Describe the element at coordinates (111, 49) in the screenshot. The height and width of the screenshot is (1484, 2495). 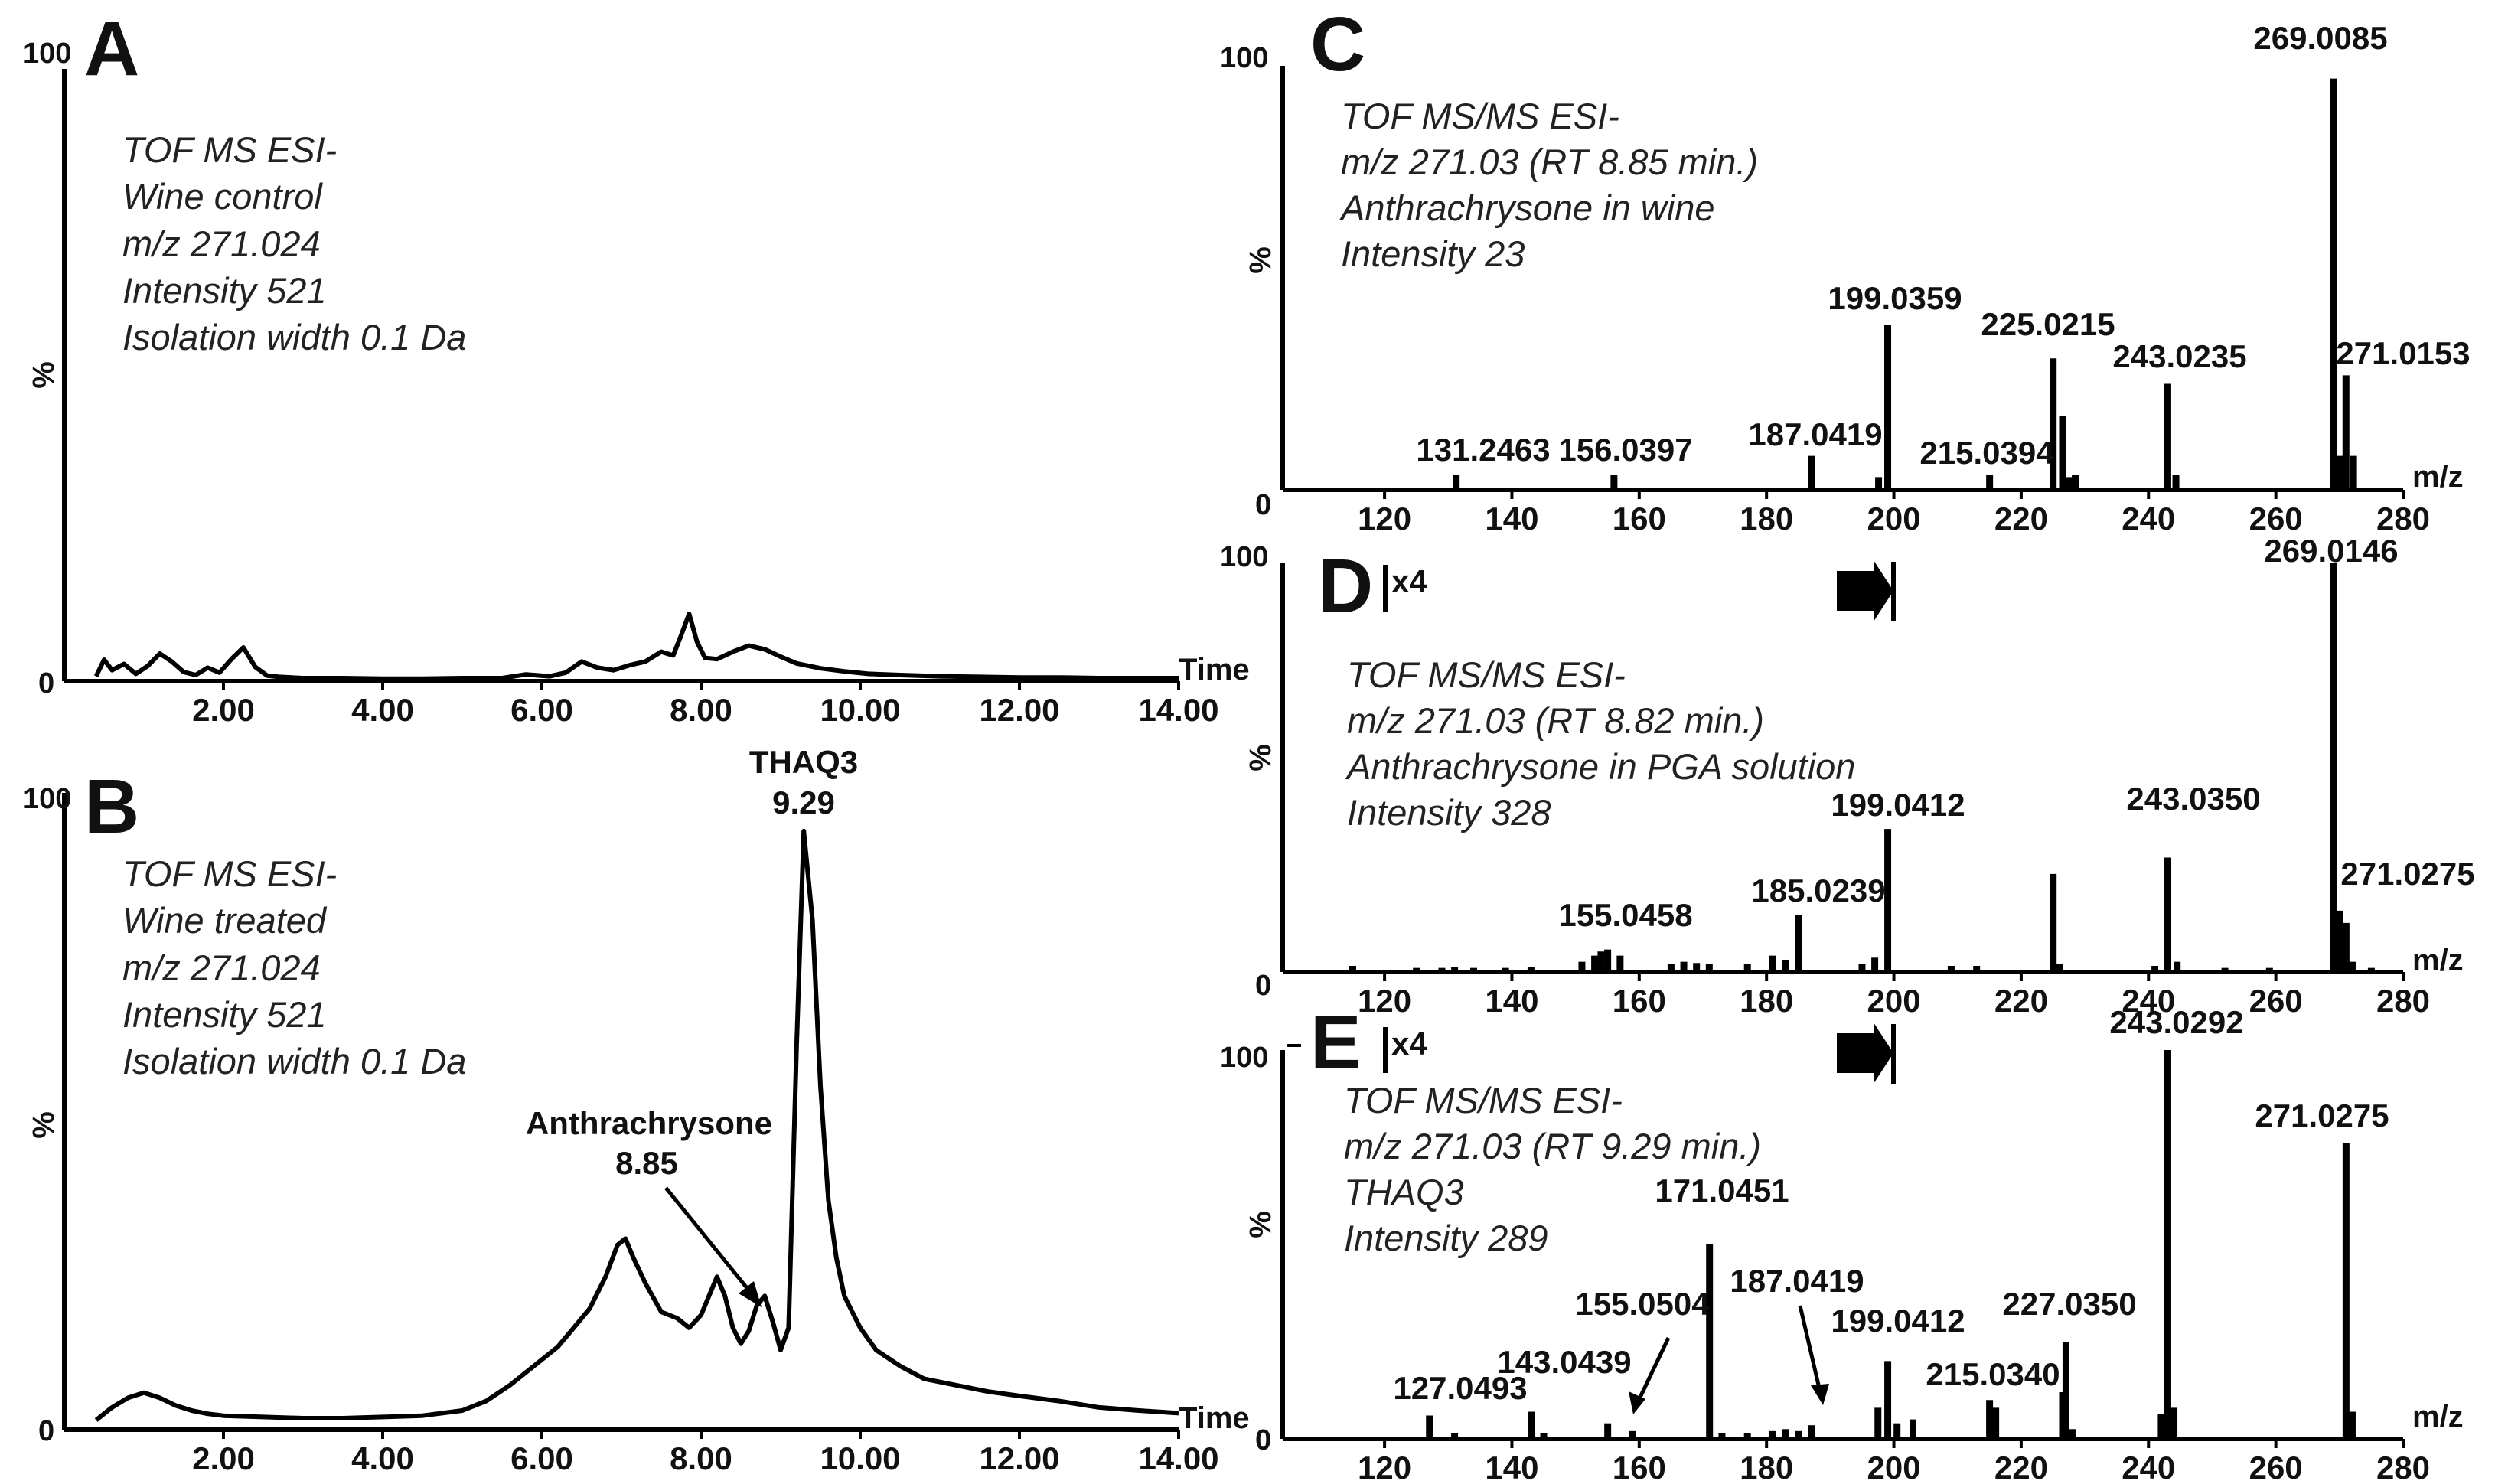
I see `panel-a-label: A` at that location.